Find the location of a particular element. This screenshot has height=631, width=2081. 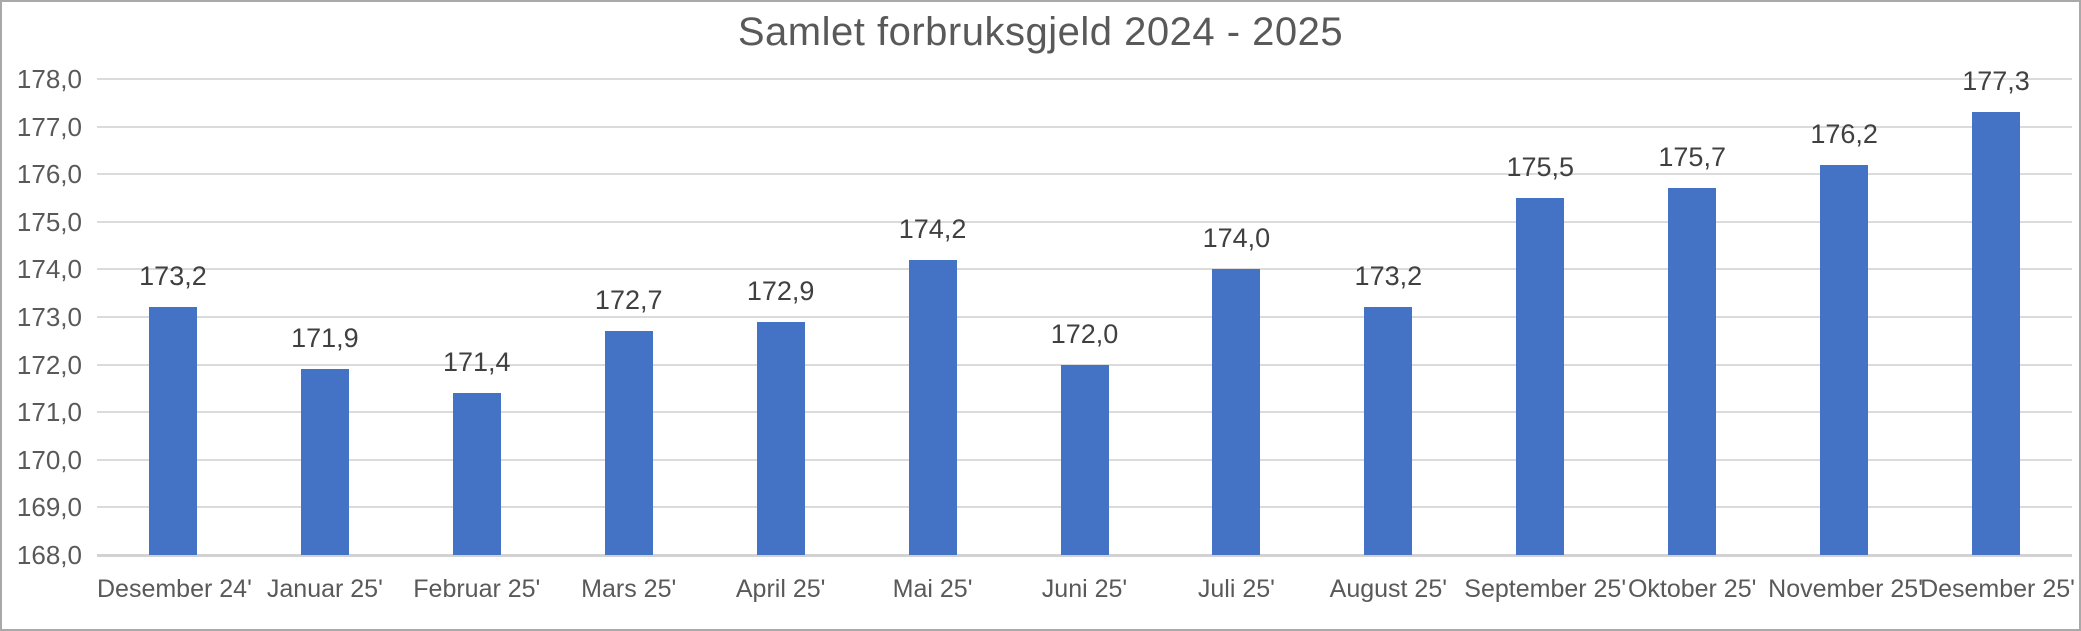

y-axis-tick-label: 175,0 is located at coordinates (49, 221).